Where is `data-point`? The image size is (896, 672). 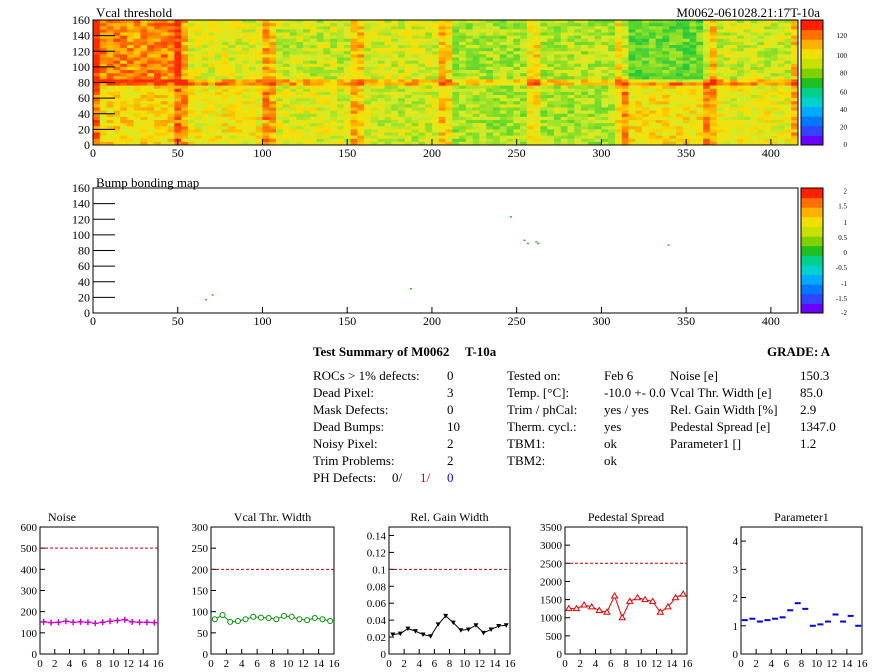
data-point is located at coordinates (43, 621).